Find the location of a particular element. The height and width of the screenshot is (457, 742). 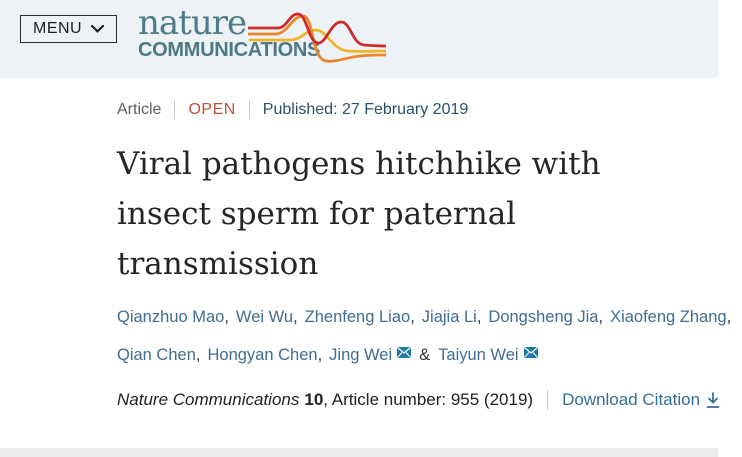

author-link: Jiajia Li is located at coordinates (449, 317).